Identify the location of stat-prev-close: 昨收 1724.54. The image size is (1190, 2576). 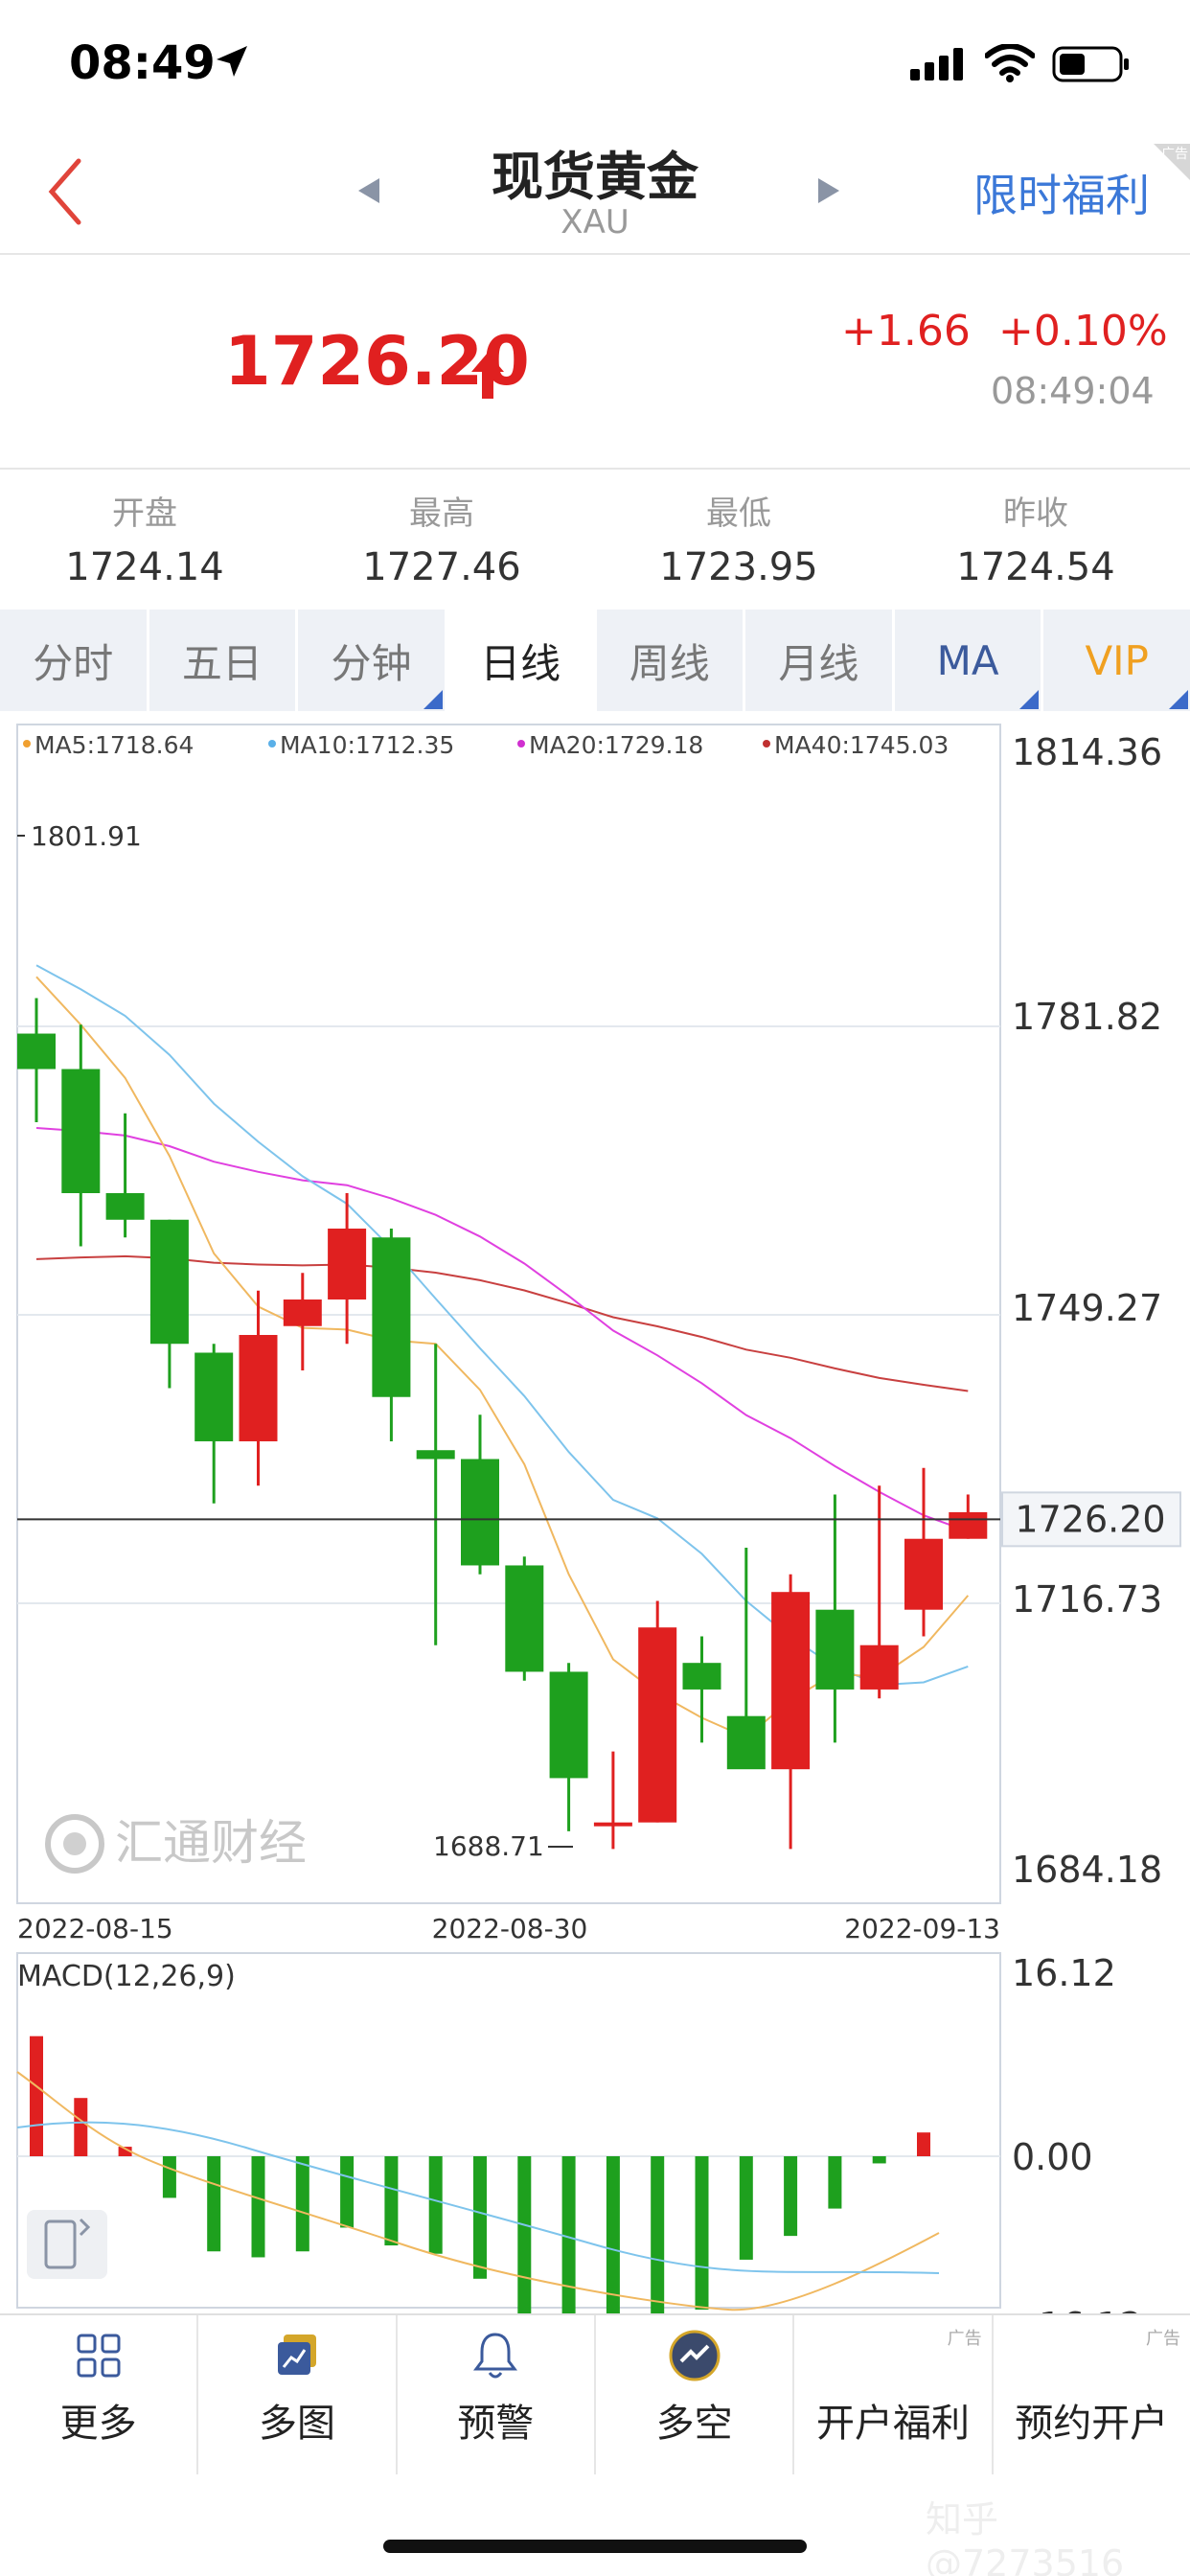
(1036, 538).